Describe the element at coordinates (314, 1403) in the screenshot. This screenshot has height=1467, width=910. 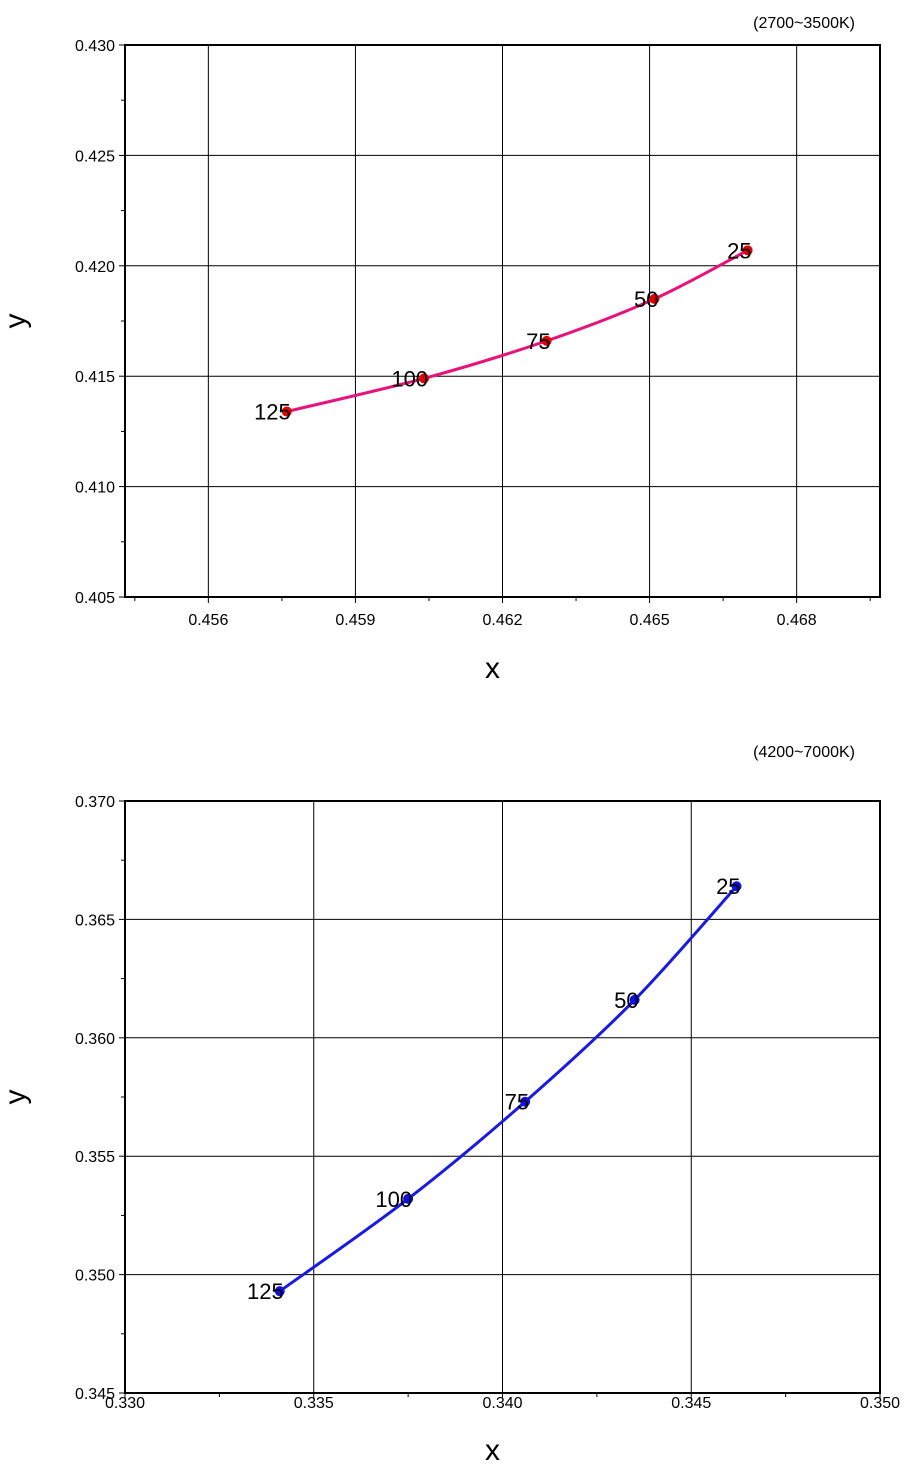
I see `x-tick-label: 0.335` at that location.